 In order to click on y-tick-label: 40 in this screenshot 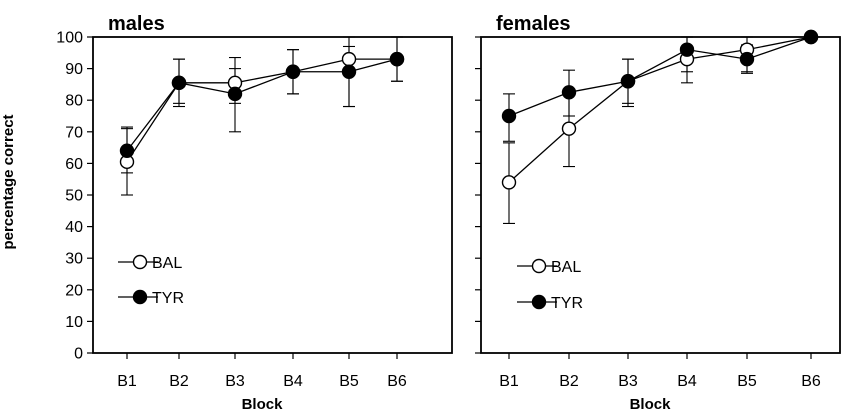, I will do `click(74, 227)`.